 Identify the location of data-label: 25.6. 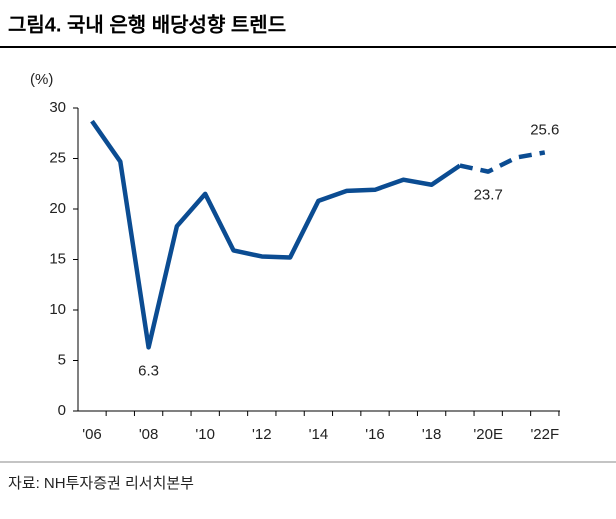
(544, 129).